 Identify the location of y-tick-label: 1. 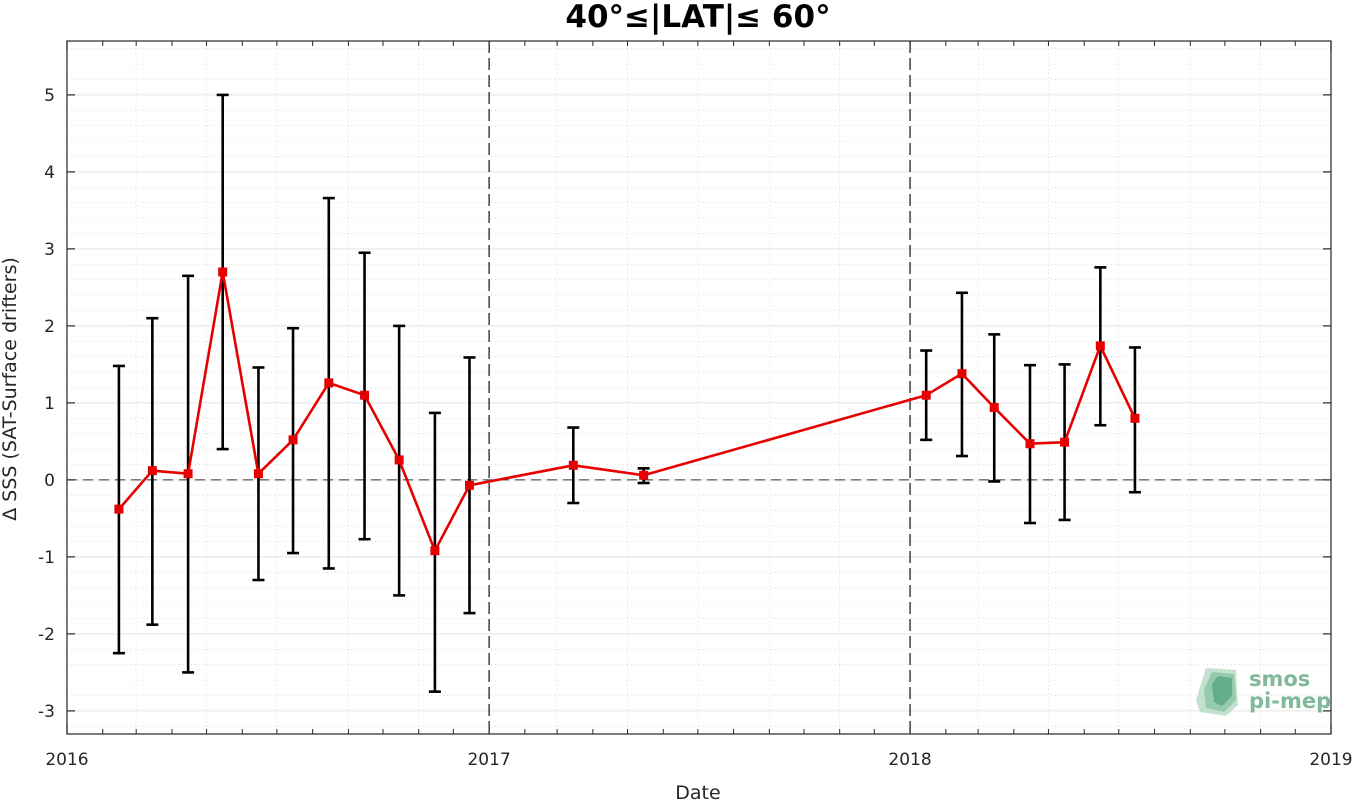
(49, 404).